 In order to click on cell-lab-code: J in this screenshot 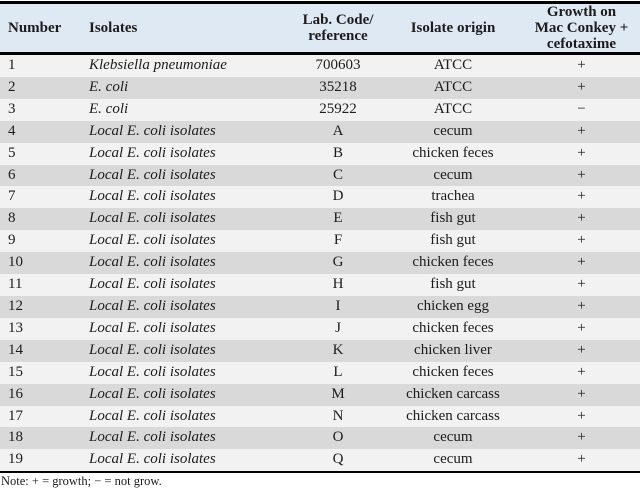, I will do `click(338, 327)`.